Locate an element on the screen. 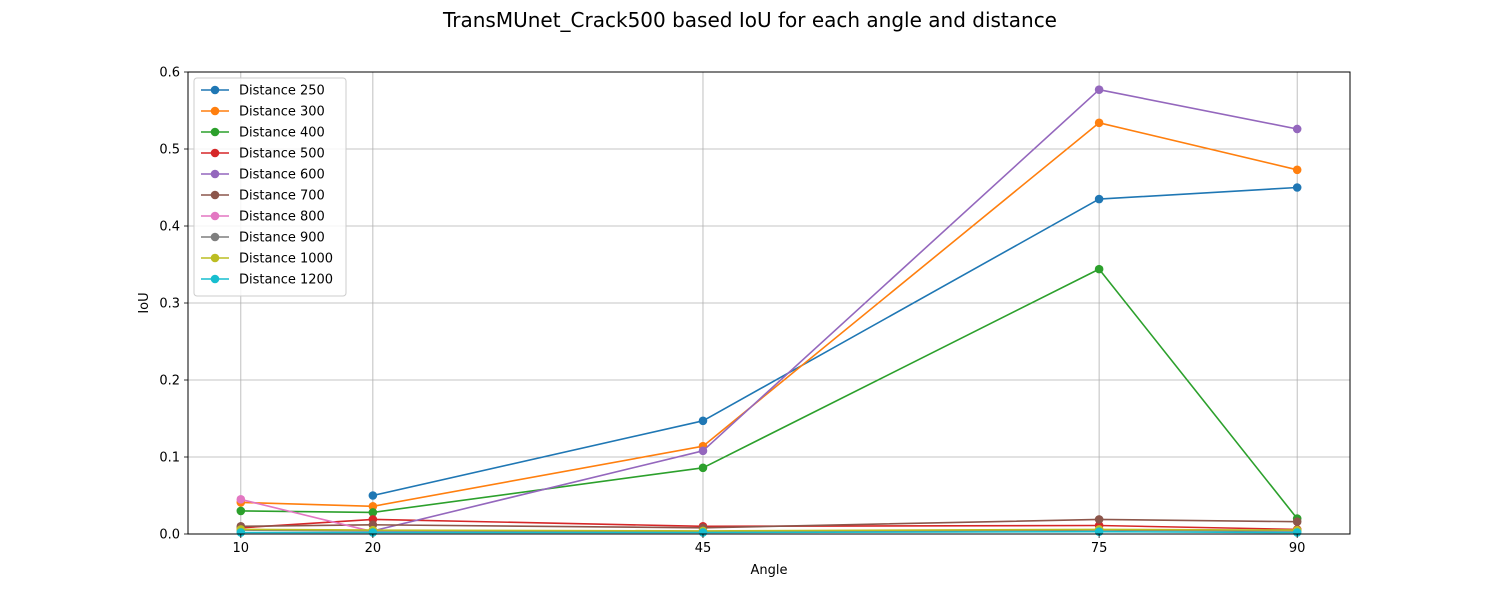 This screenshot has width=1500, height=600. x-tick-label: 90 is located at coordinates (1297, 548).